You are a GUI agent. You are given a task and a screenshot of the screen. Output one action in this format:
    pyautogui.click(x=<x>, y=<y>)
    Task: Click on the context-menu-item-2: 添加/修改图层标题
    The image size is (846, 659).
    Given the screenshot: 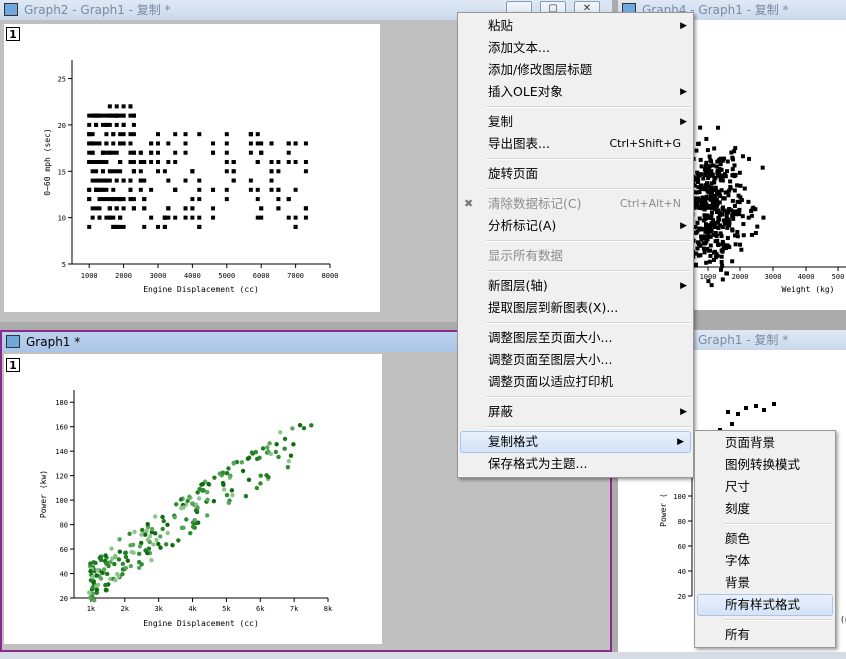 What is the action you would take?
    pyautogui.click(x=575, y=70)
    